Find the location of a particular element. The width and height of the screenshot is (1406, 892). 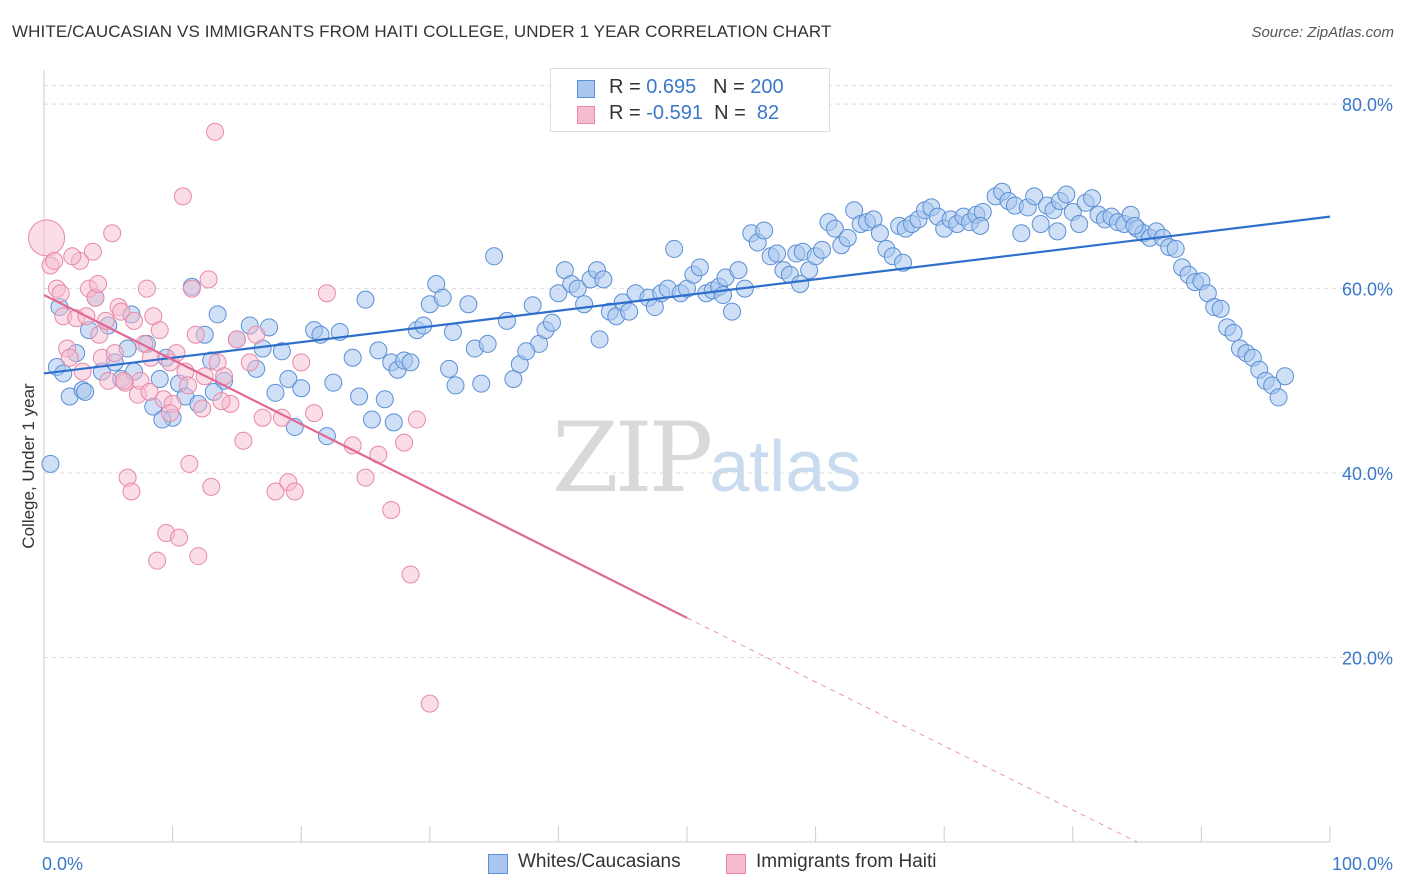

legend-swatch-pink is located at coordinates (586, 115).